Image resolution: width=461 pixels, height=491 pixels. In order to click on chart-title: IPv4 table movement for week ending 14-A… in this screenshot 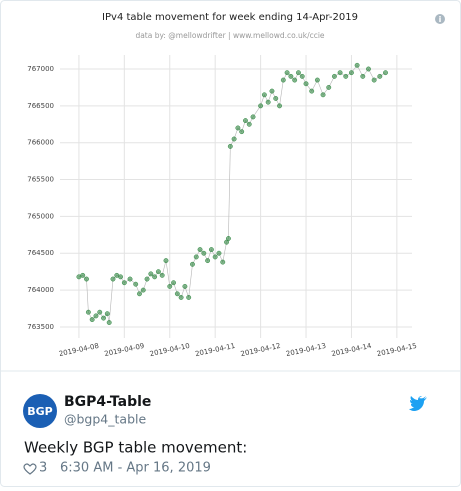, I will do `click(230, 17)`.